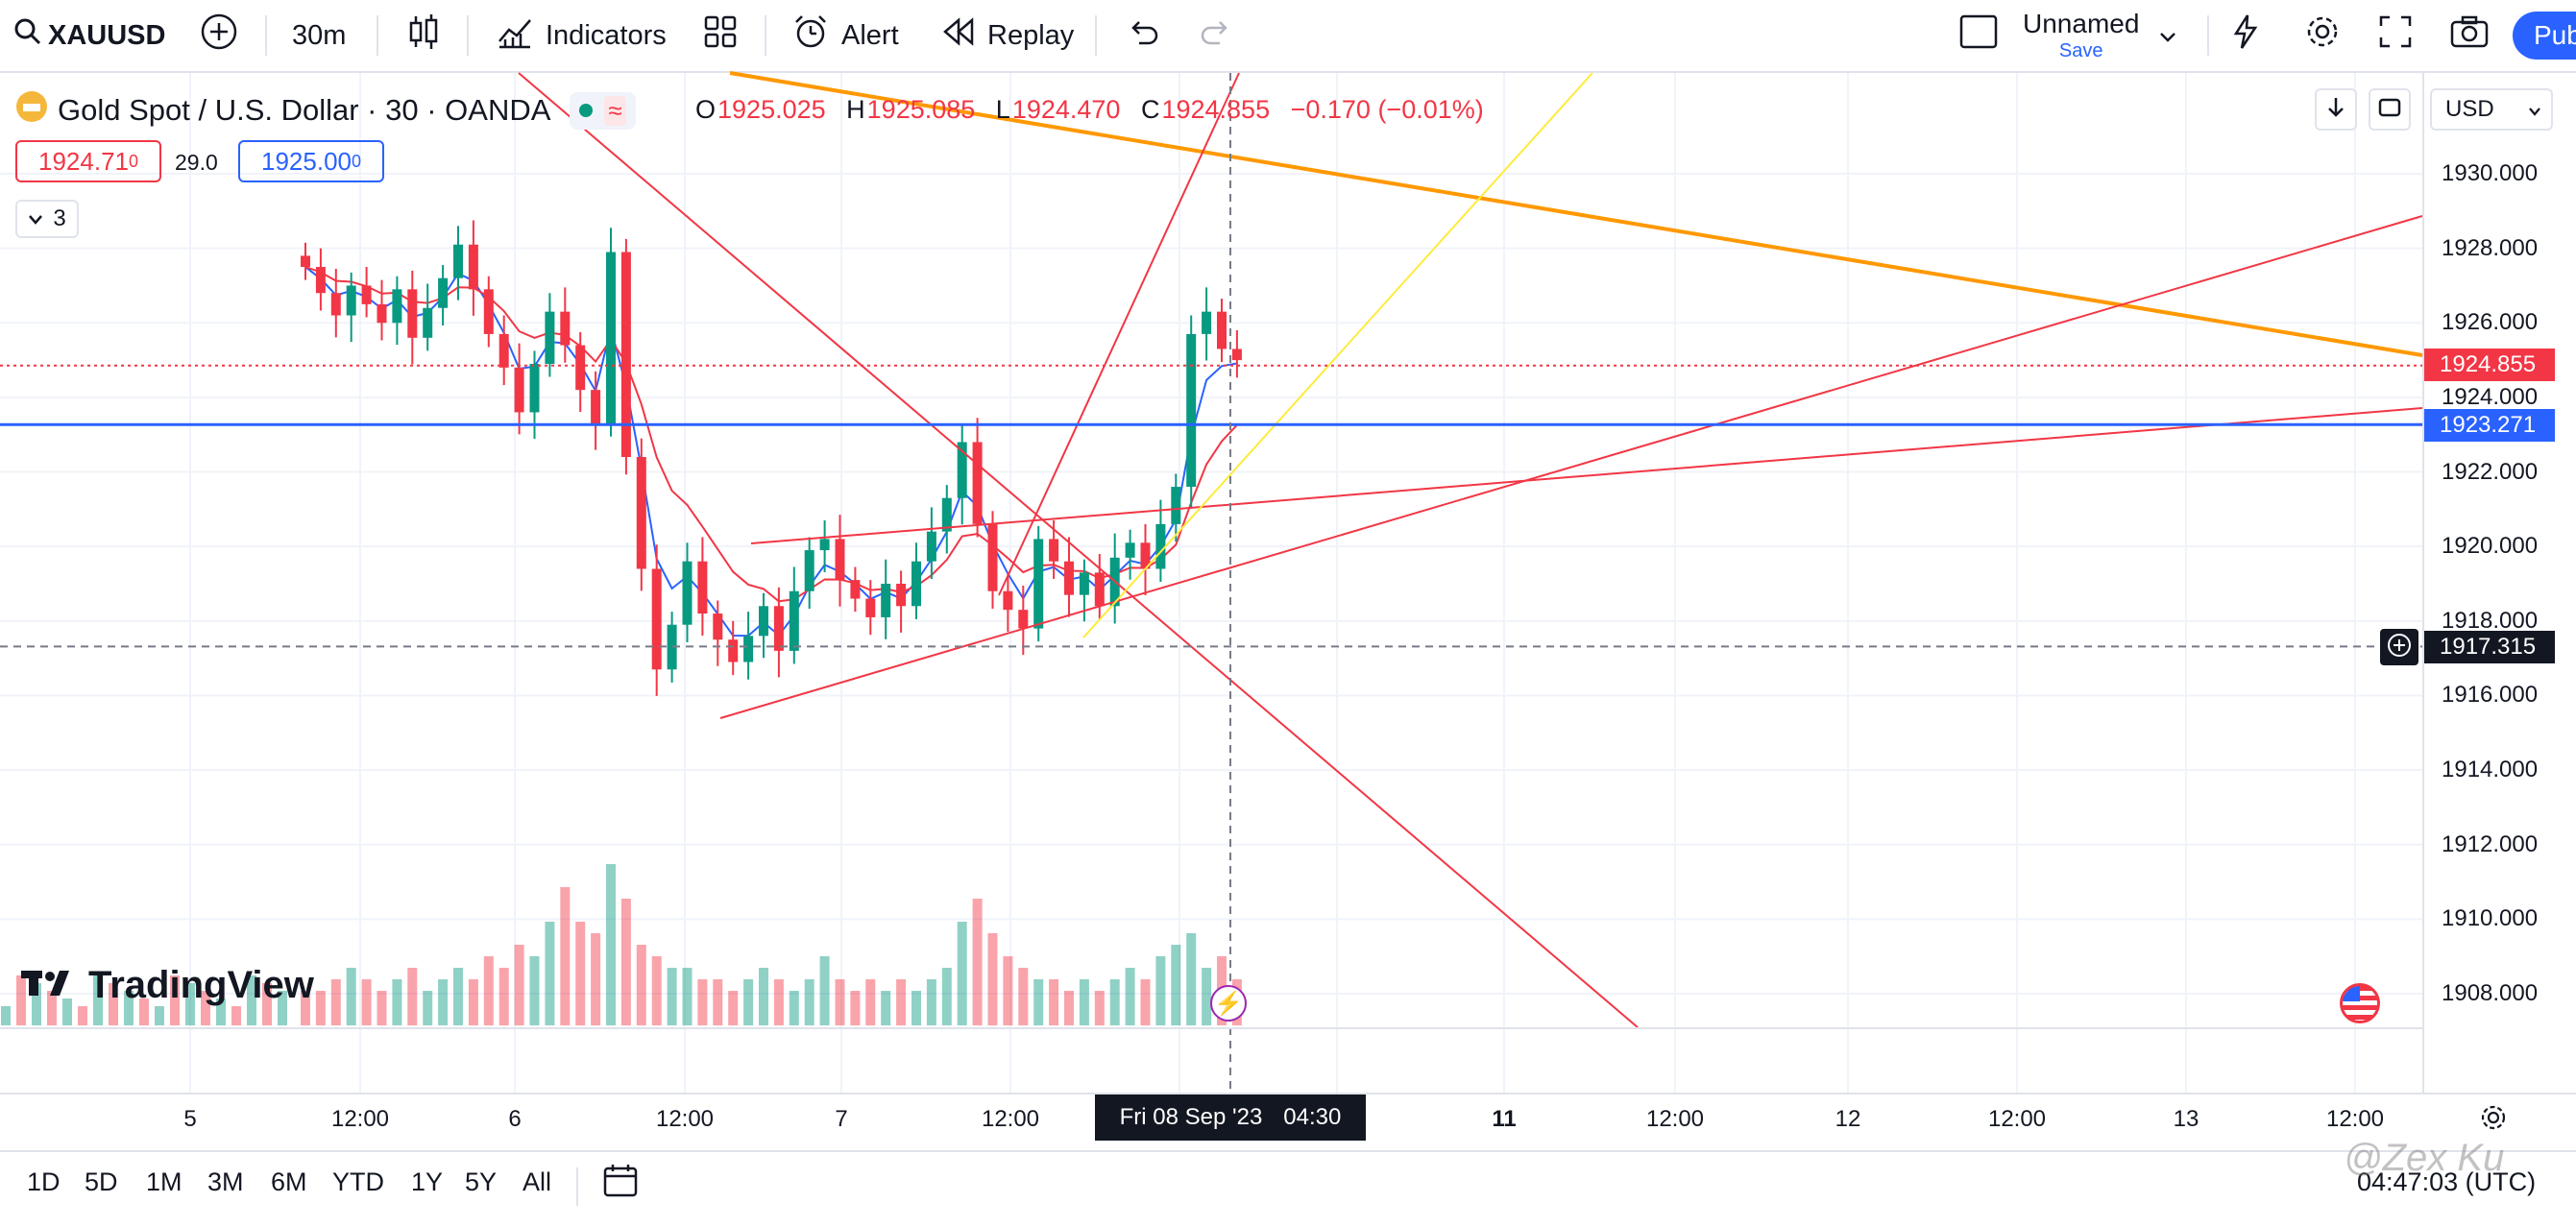  Describe the element at coordinates (2490, 843) in the screenshot. I see `price-axis-label: 1912.000` at that location.